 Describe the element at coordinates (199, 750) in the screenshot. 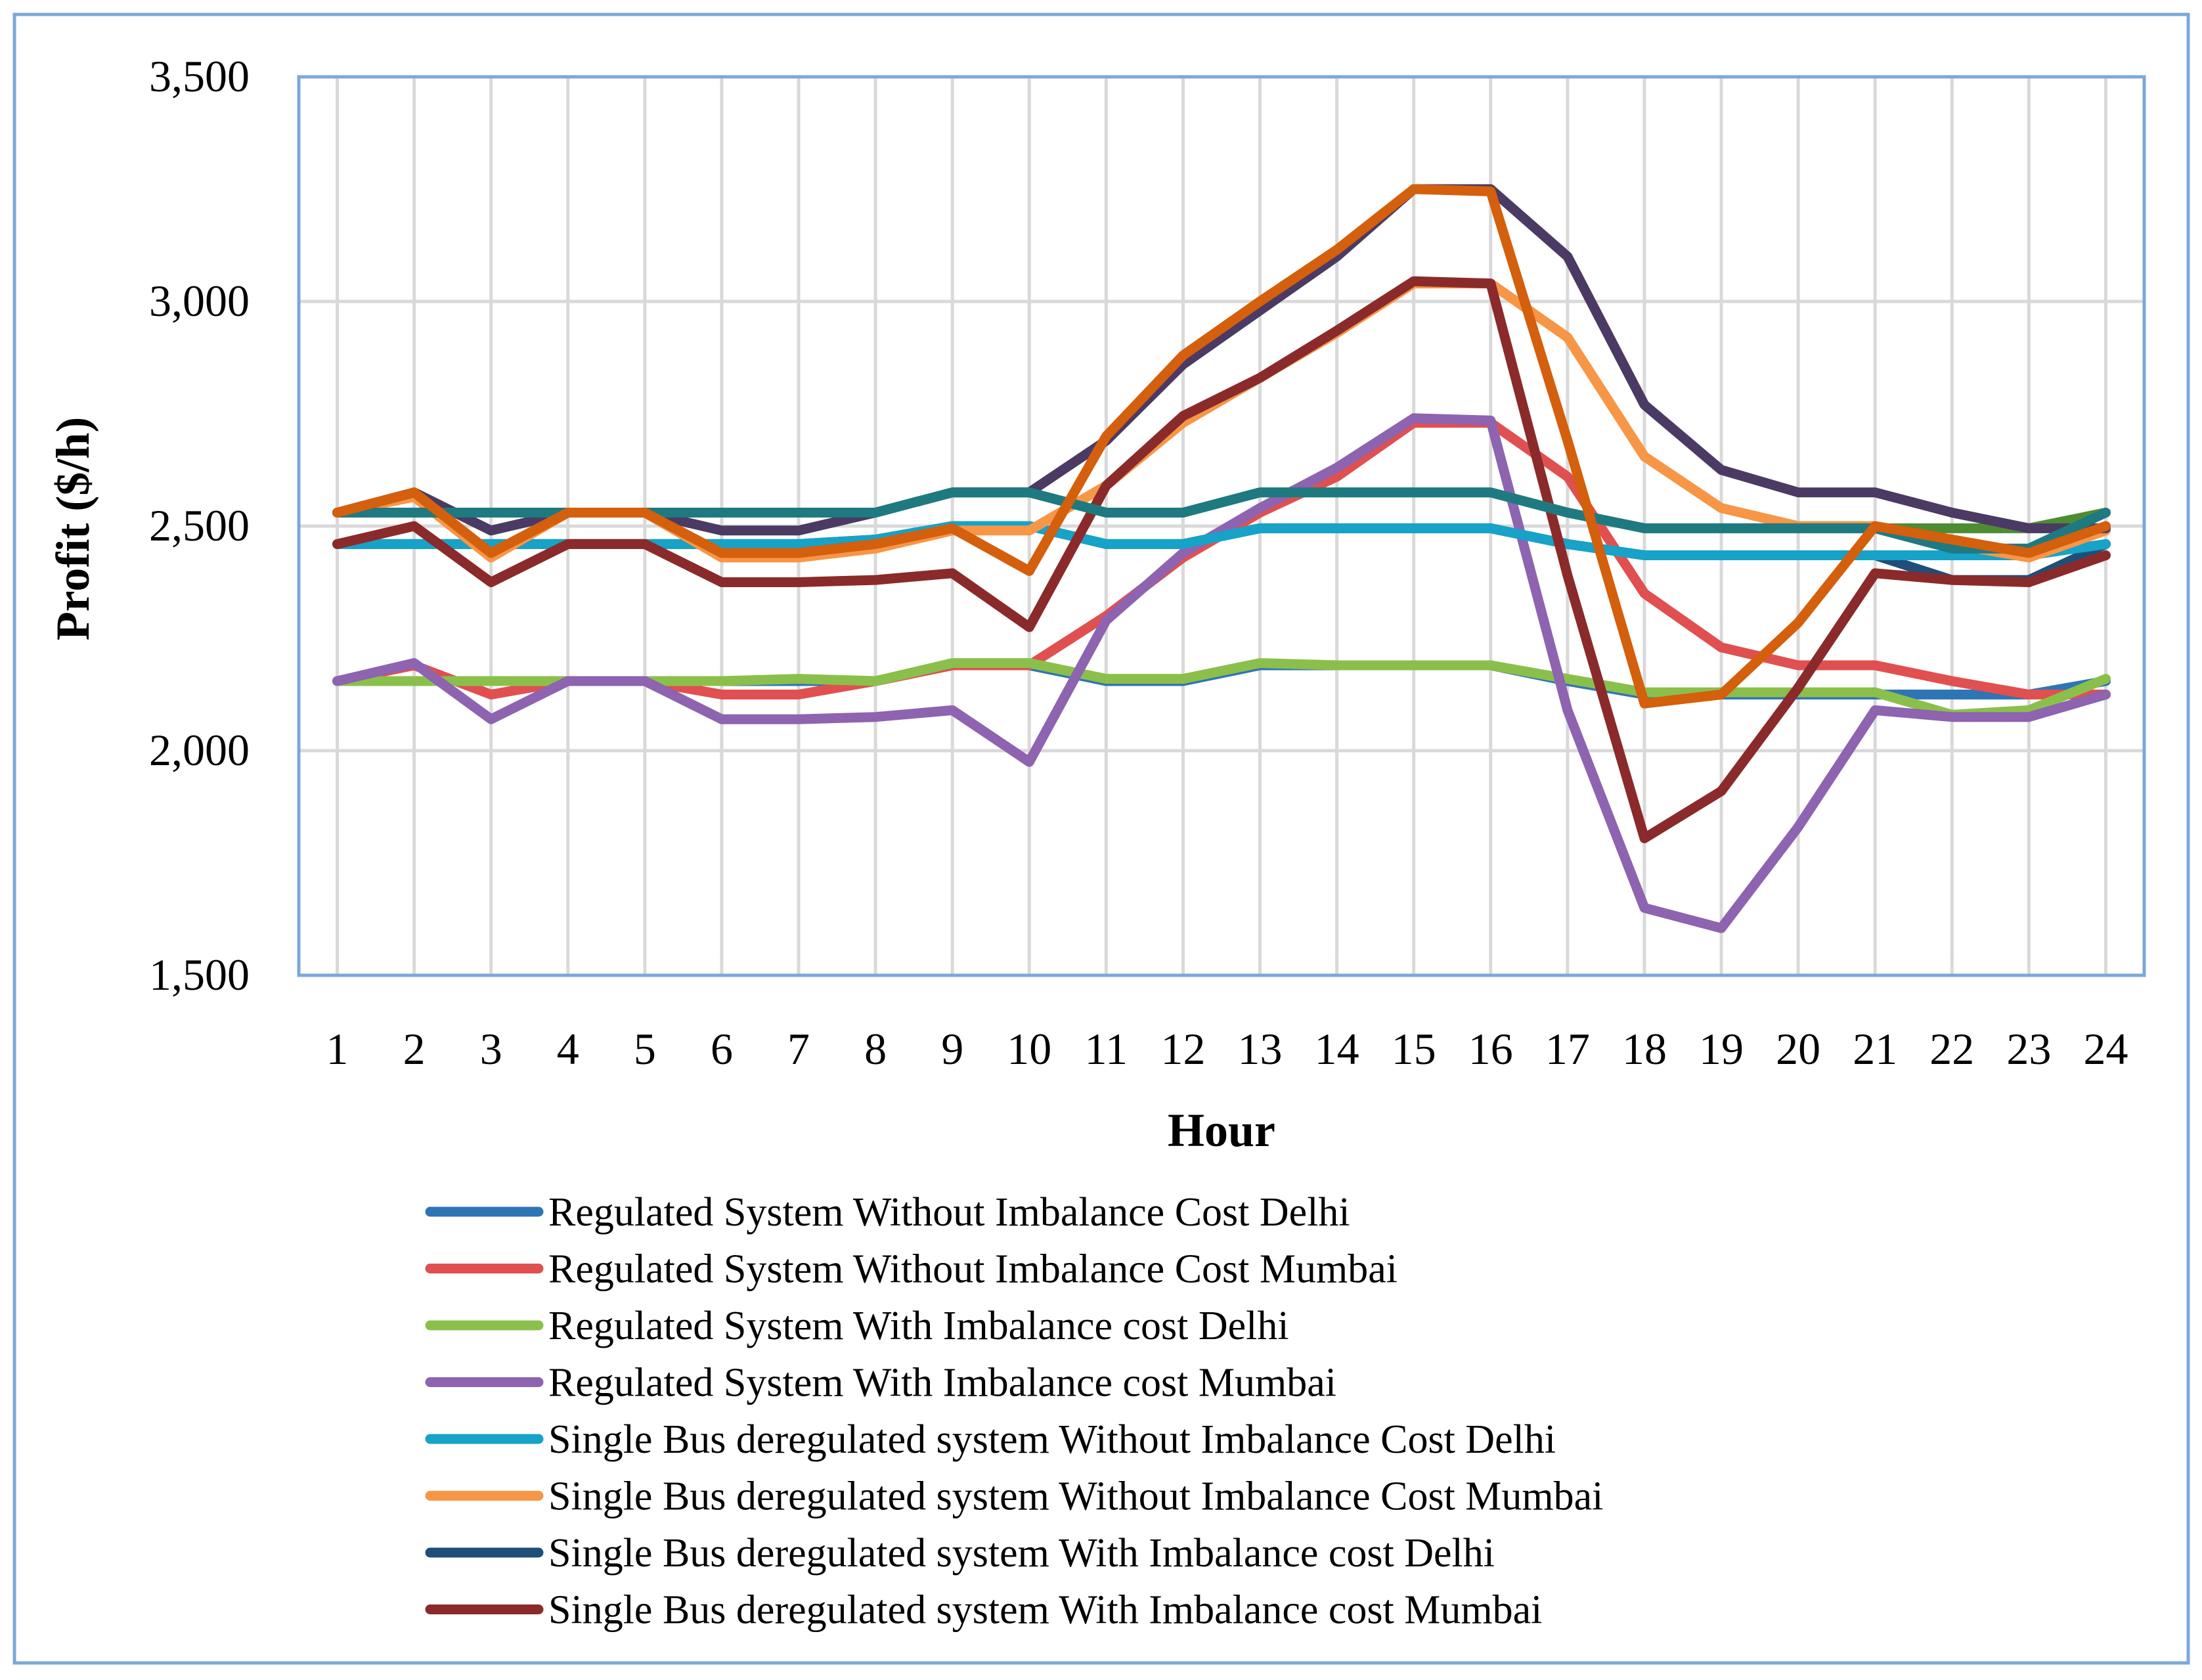

I see `y-tick-label: 2,000` at that location.